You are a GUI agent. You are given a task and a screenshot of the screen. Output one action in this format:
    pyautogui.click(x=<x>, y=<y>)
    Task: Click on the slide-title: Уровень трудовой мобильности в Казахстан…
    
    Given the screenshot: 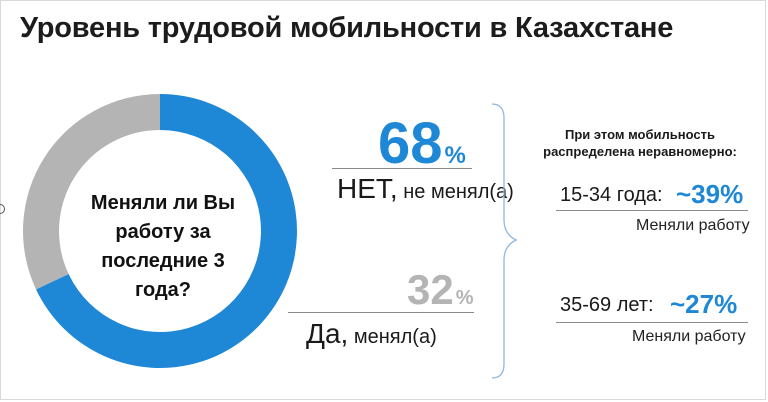 What is the action you would take?
    pyautogui.click(x=347, y=28)
    